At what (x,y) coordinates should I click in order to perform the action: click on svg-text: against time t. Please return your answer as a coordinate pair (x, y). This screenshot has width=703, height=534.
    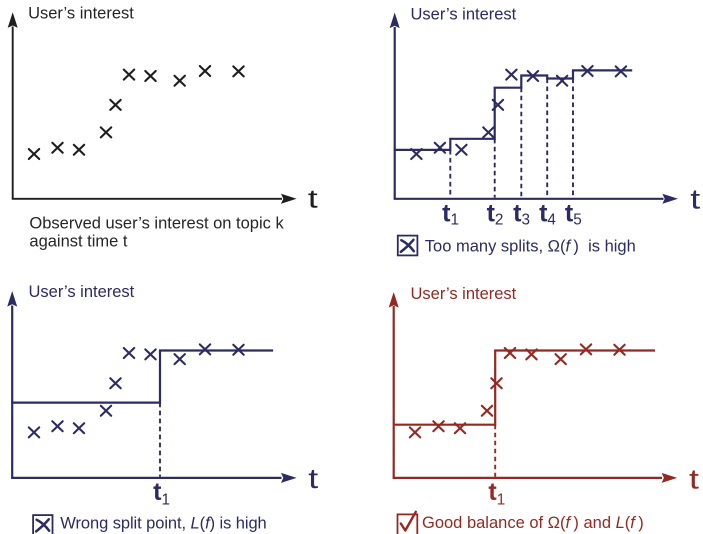
    Looking at the image, I should click on (78, 241).